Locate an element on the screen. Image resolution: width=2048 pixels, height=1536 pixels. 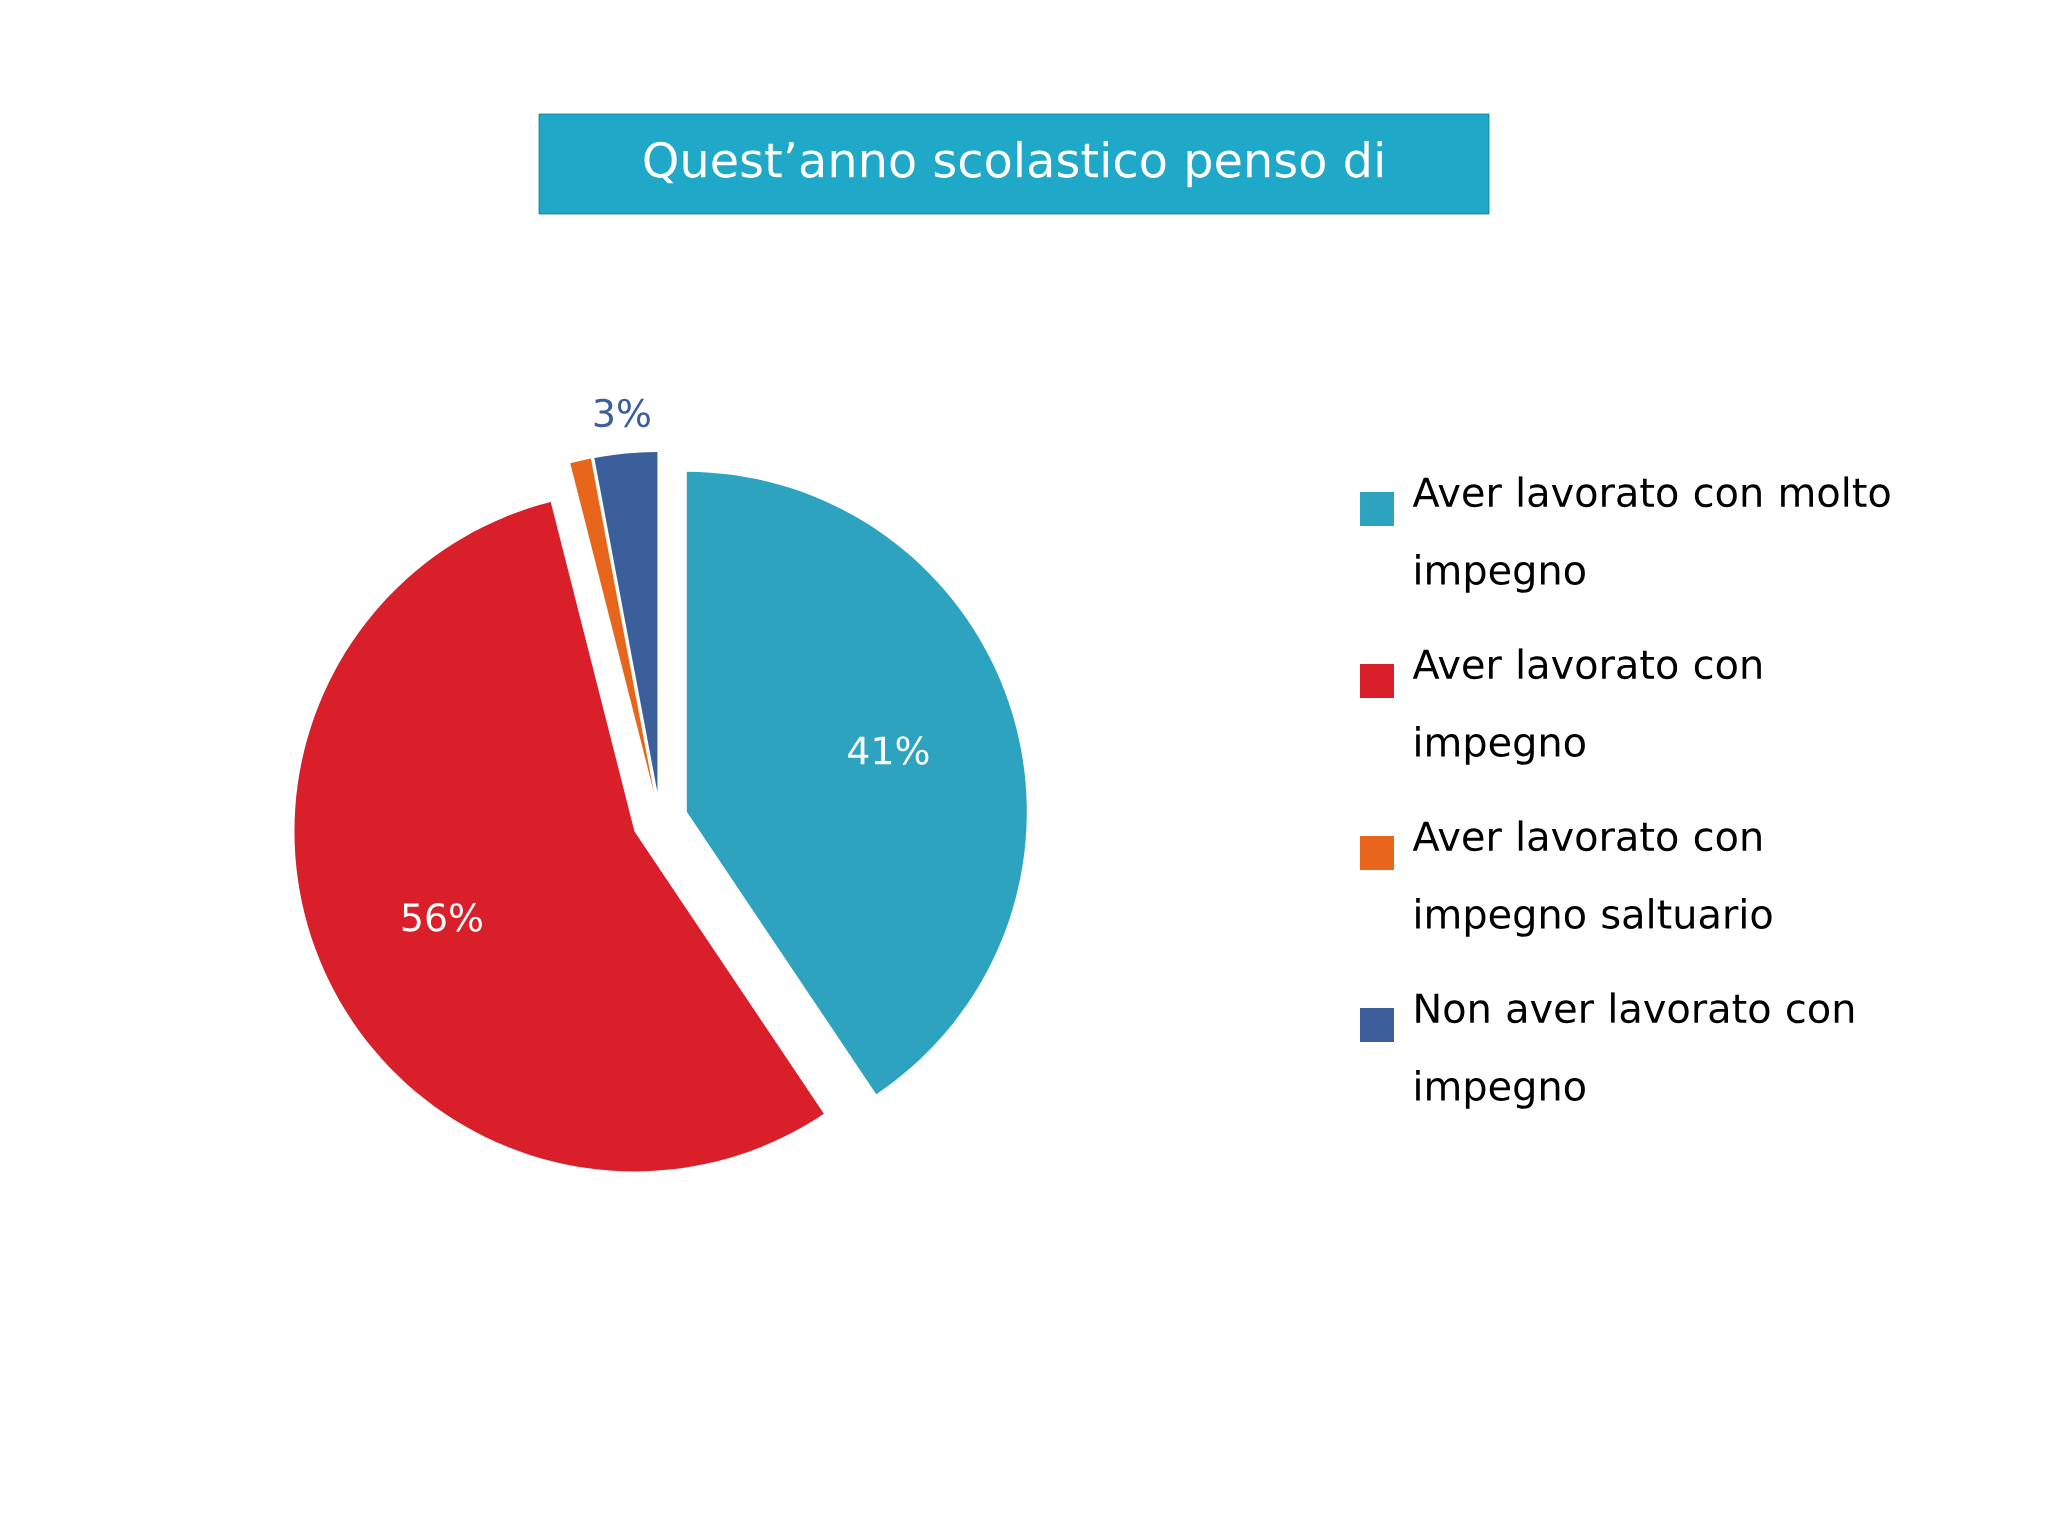
chart-title: Quest’anno scolastico penso di is located at coordinates (1013, 164).